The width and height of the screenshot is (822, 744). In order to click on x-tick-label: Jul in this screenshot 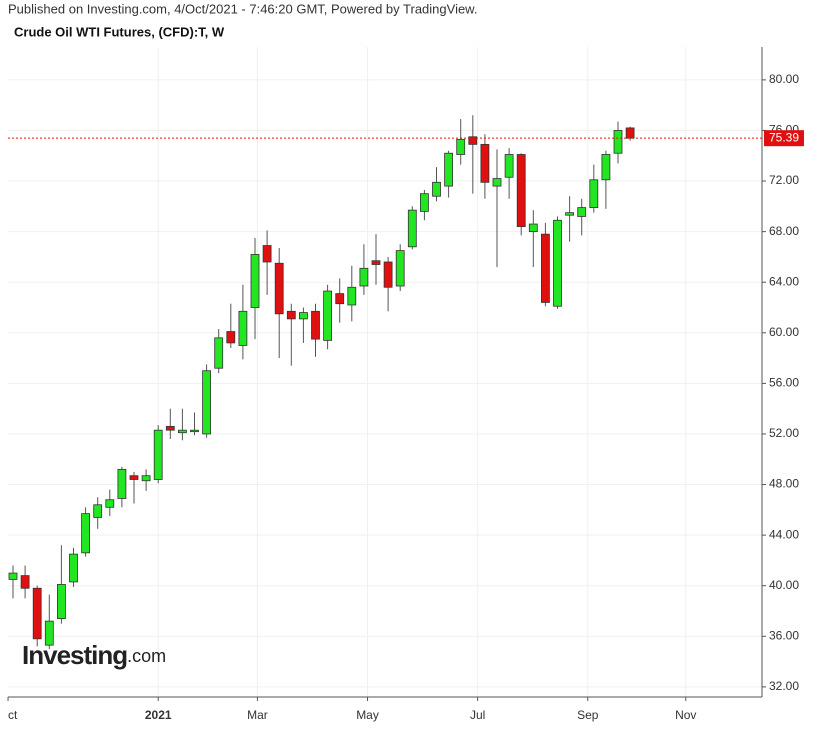, I will do `click(477, 715)`.